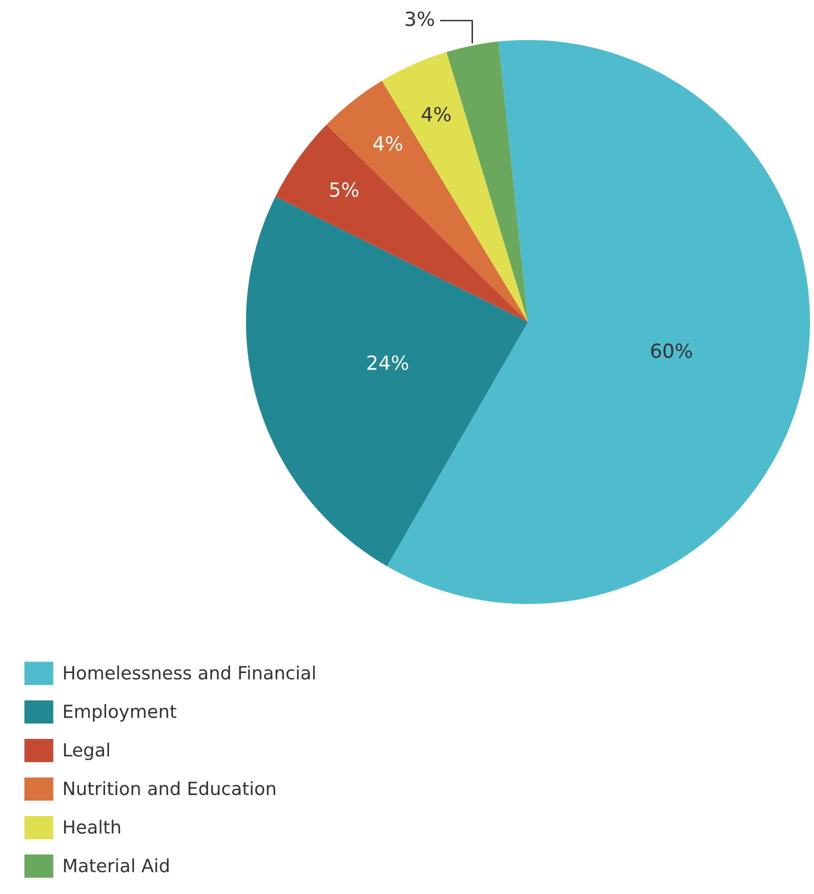 The height and width of the screenshot is (894, 814). I want to click on legend-label: Material Aid, so click(116, 865).